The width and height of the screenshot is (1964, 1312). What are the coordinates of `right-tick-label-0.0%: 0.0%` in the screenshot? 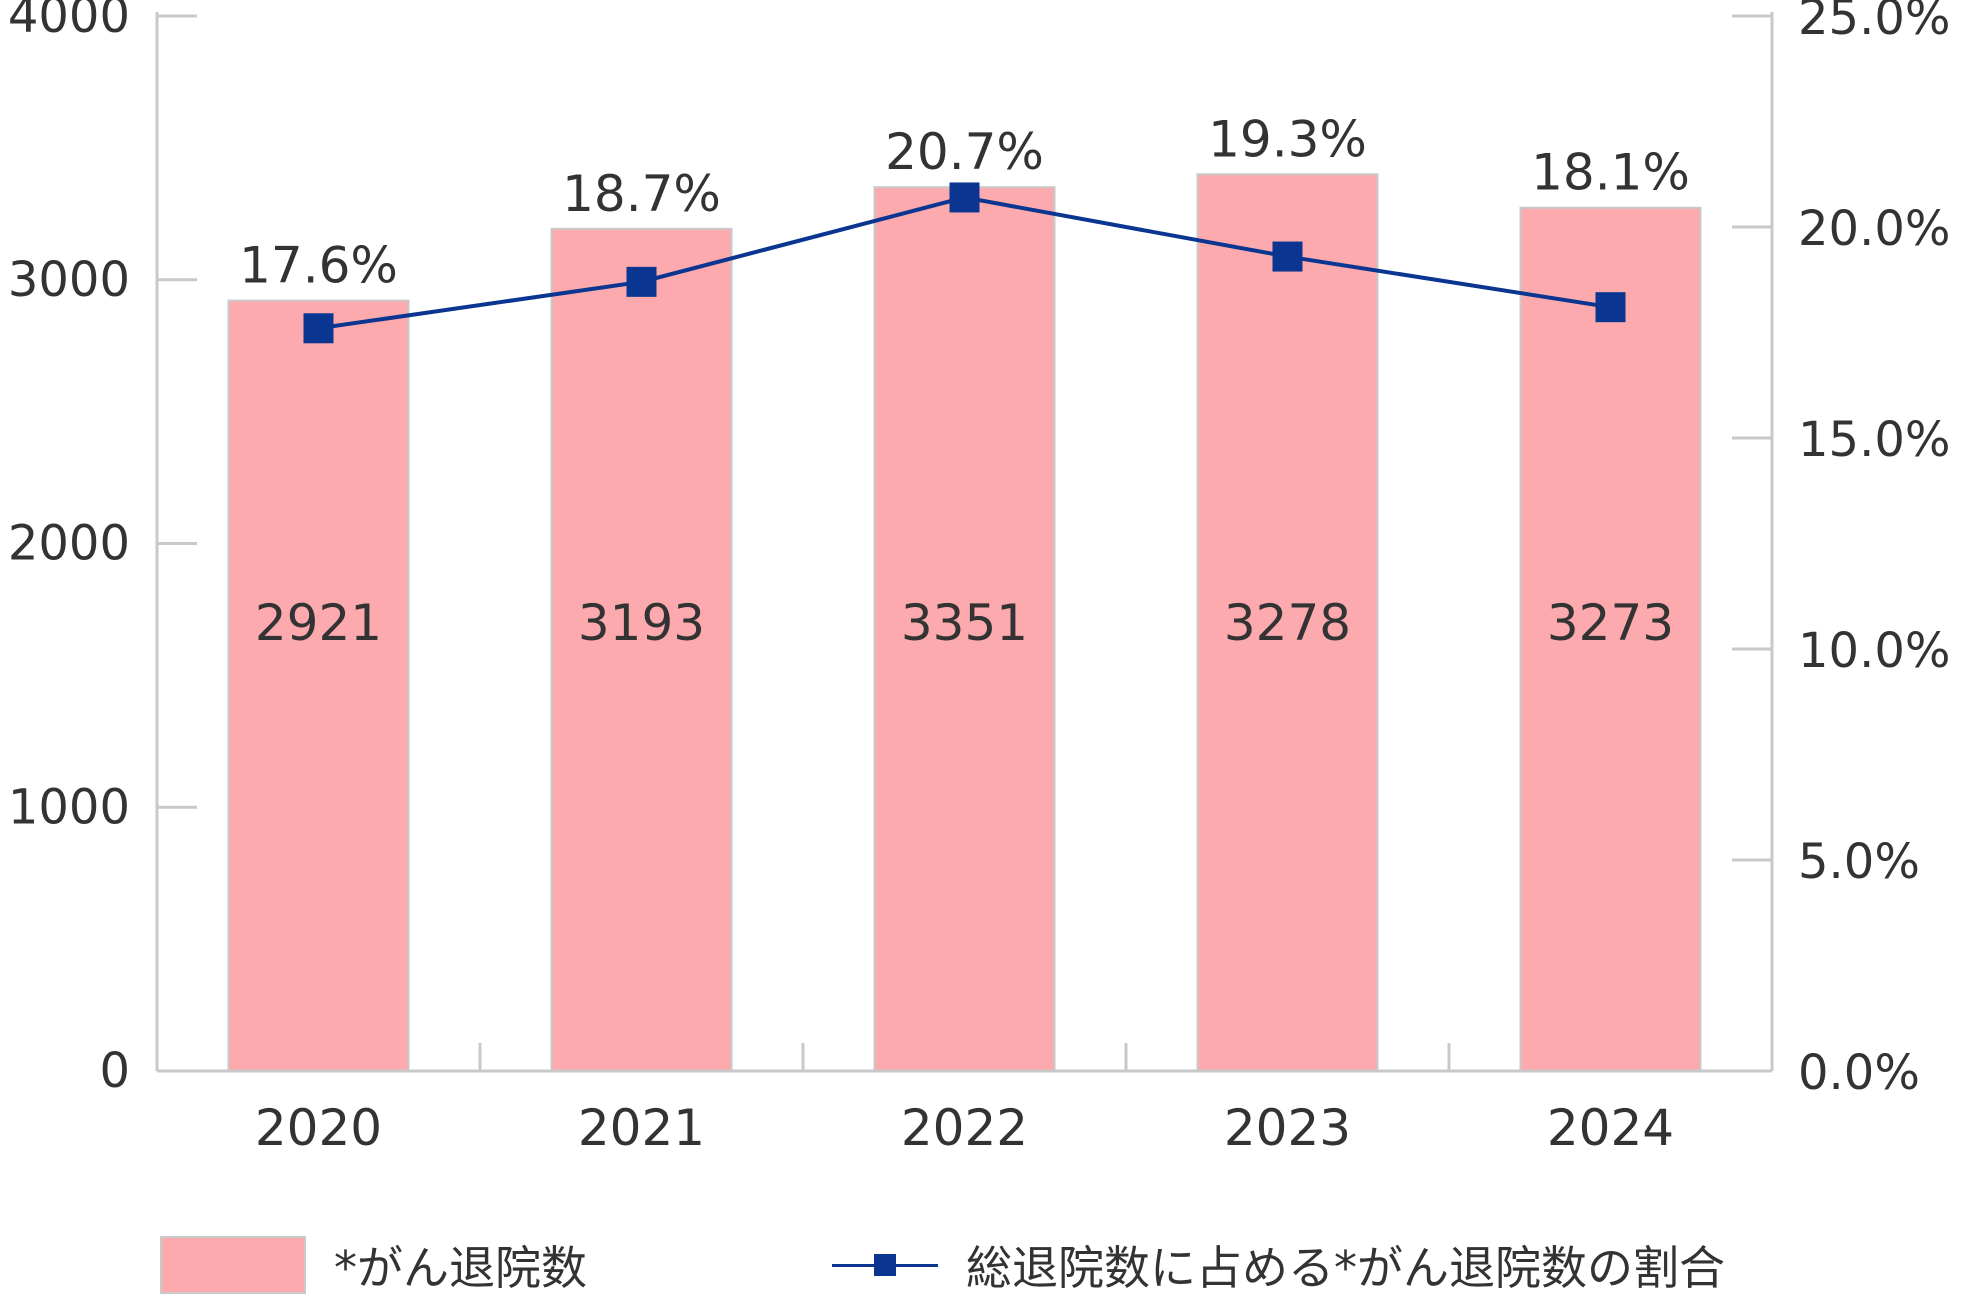 It's located at (1859, 1073).